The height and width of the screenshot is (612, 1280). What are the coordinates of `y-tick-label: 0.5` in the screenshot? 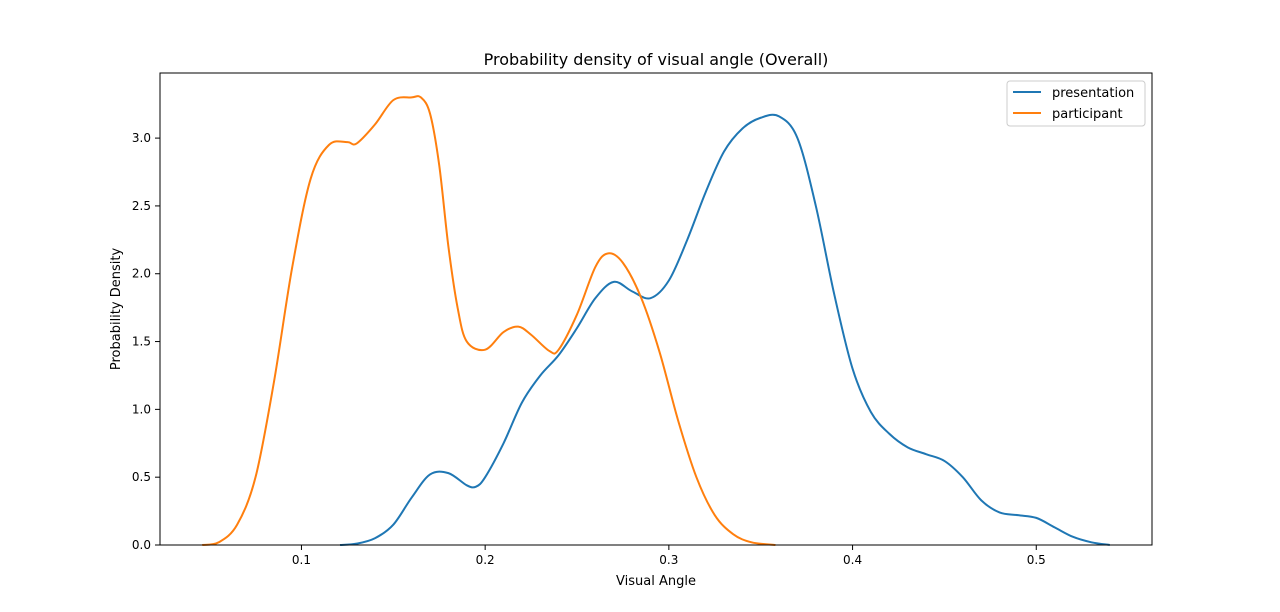 It's located at (141, 477).